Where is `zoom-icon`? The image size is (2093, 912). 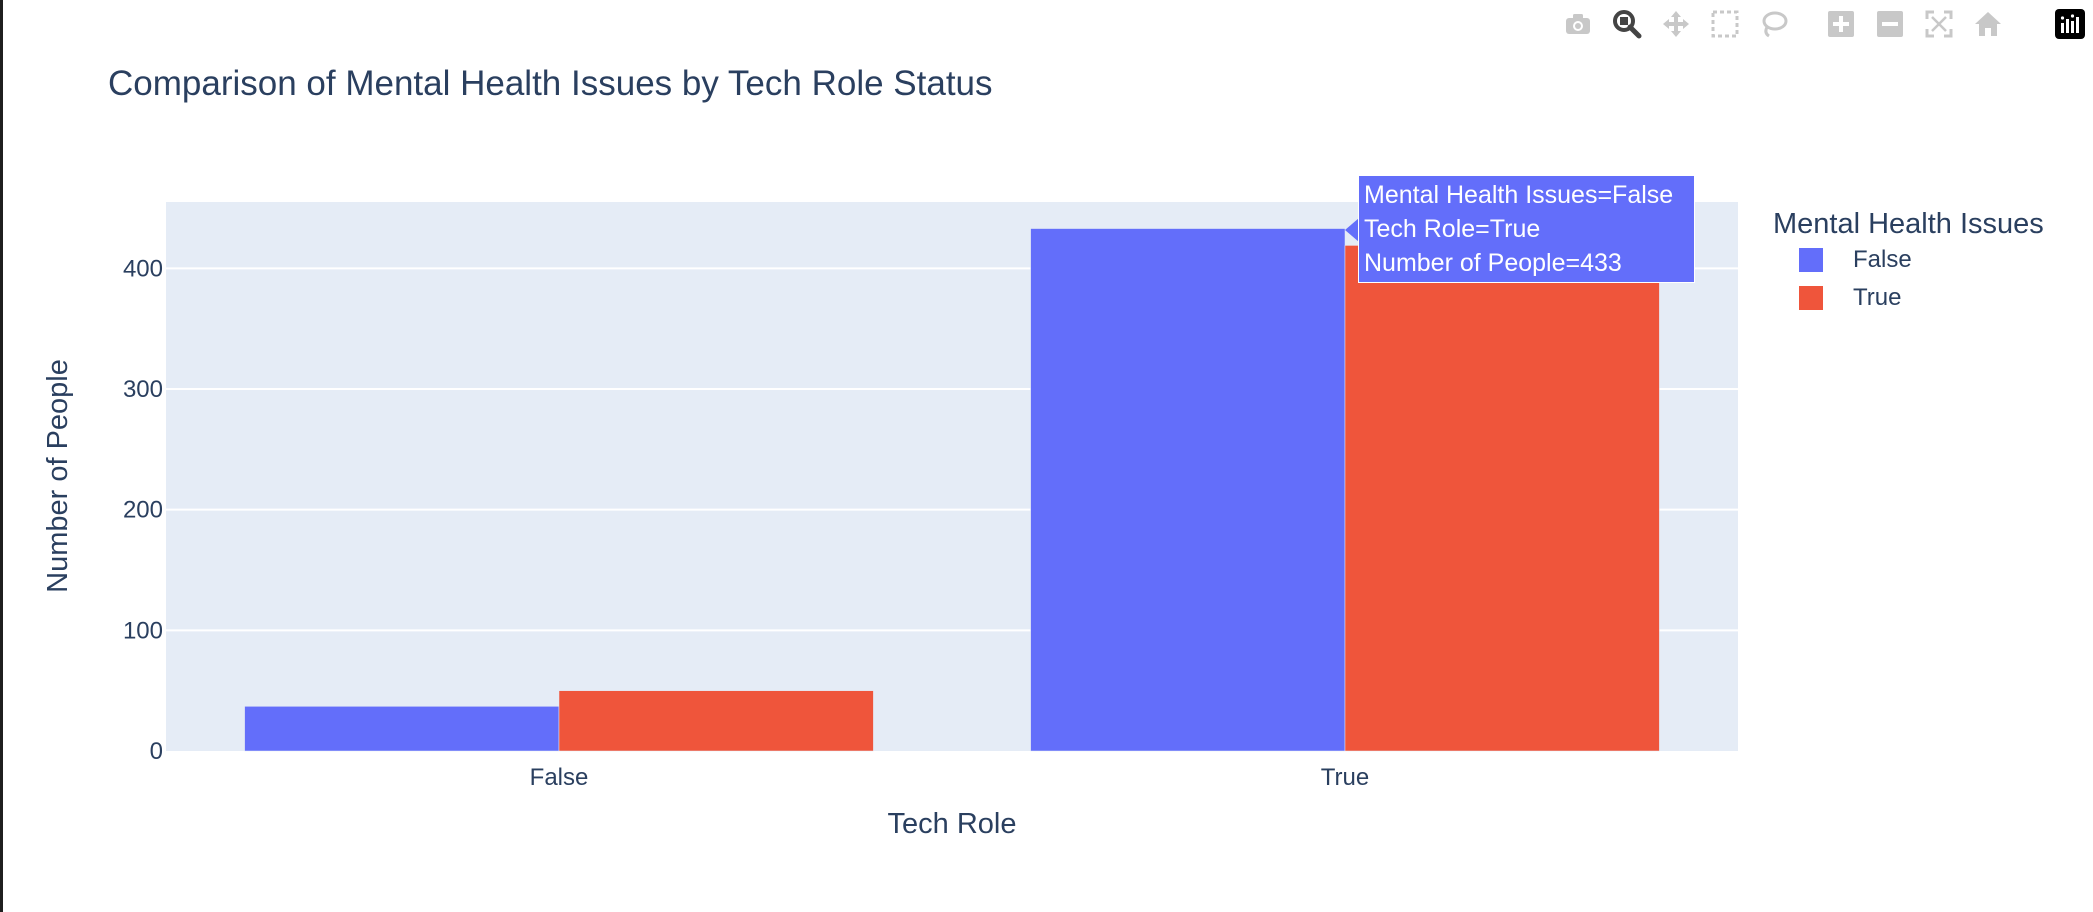
zoom-icon is located at coordinates (1627, 24).